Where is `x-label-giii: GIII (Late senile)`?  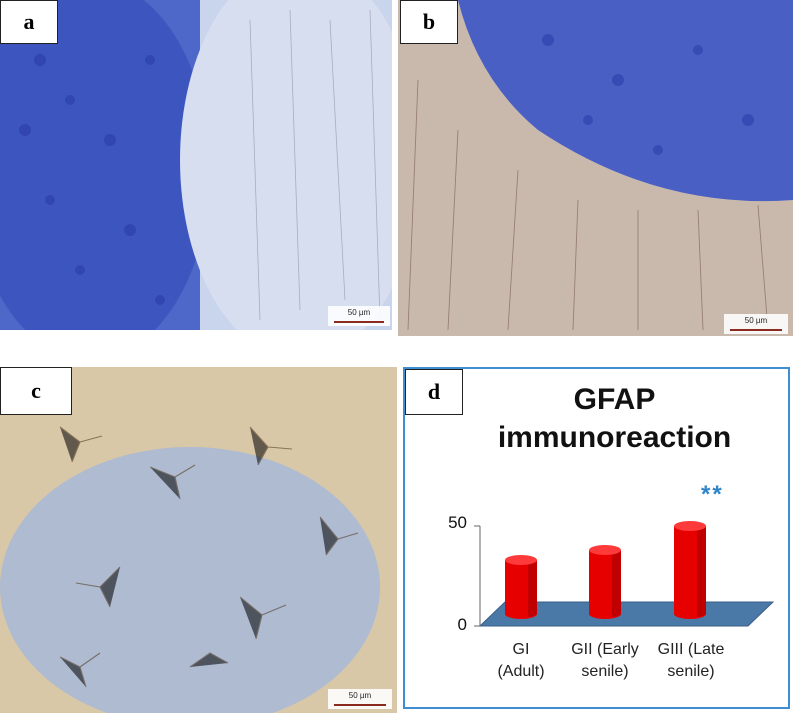
x-label-giii: GIII (Late senile) is located at coordinates (691, 661).